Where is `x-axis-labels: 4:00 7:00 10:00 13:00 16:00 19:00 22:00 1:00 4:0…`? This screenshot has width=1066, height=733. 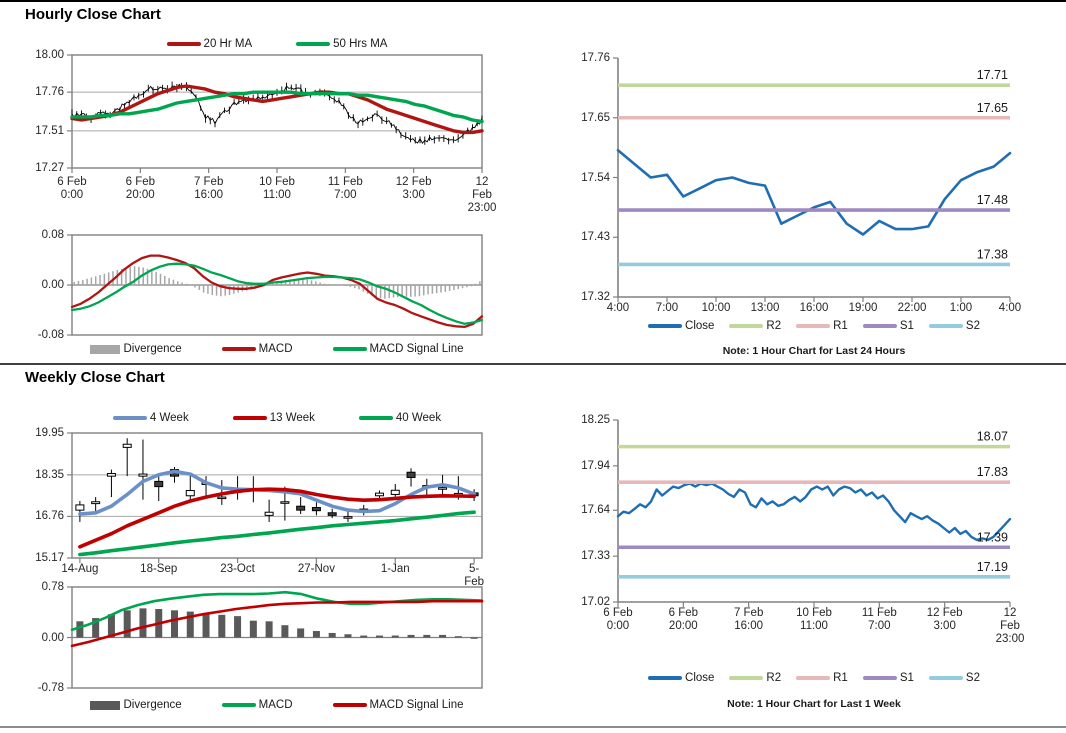 x-axis-labels: 4:00 7:00 10:00 13:00 16:00 19:00 22:00 1:00 4:0… is located at coordinates (814, 317).